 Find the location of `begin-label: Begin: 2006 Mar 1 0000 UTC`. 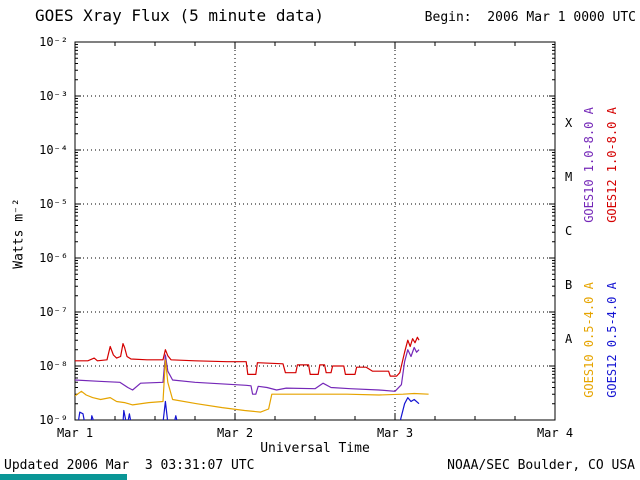

begin-label: Begin: 2006 Mar 1 0000 UTC is located at coordinates (530, 17).